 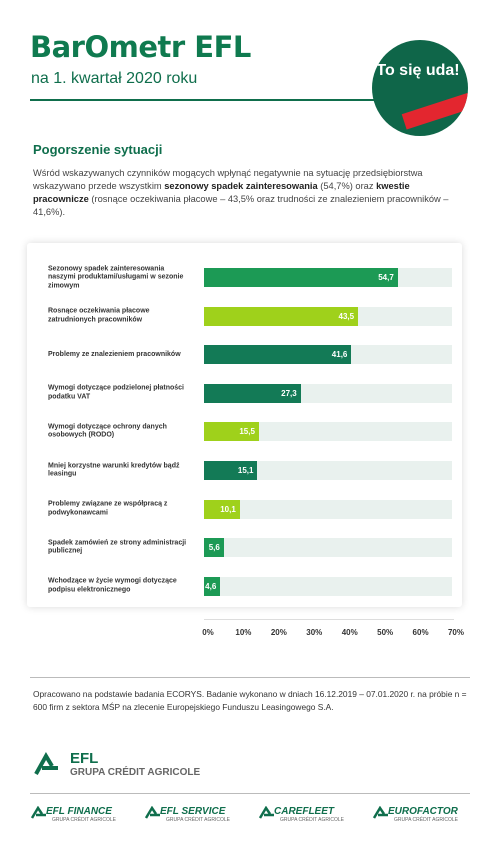 I want to click on x-tick-label: 70%, so click(x=455, y=632).